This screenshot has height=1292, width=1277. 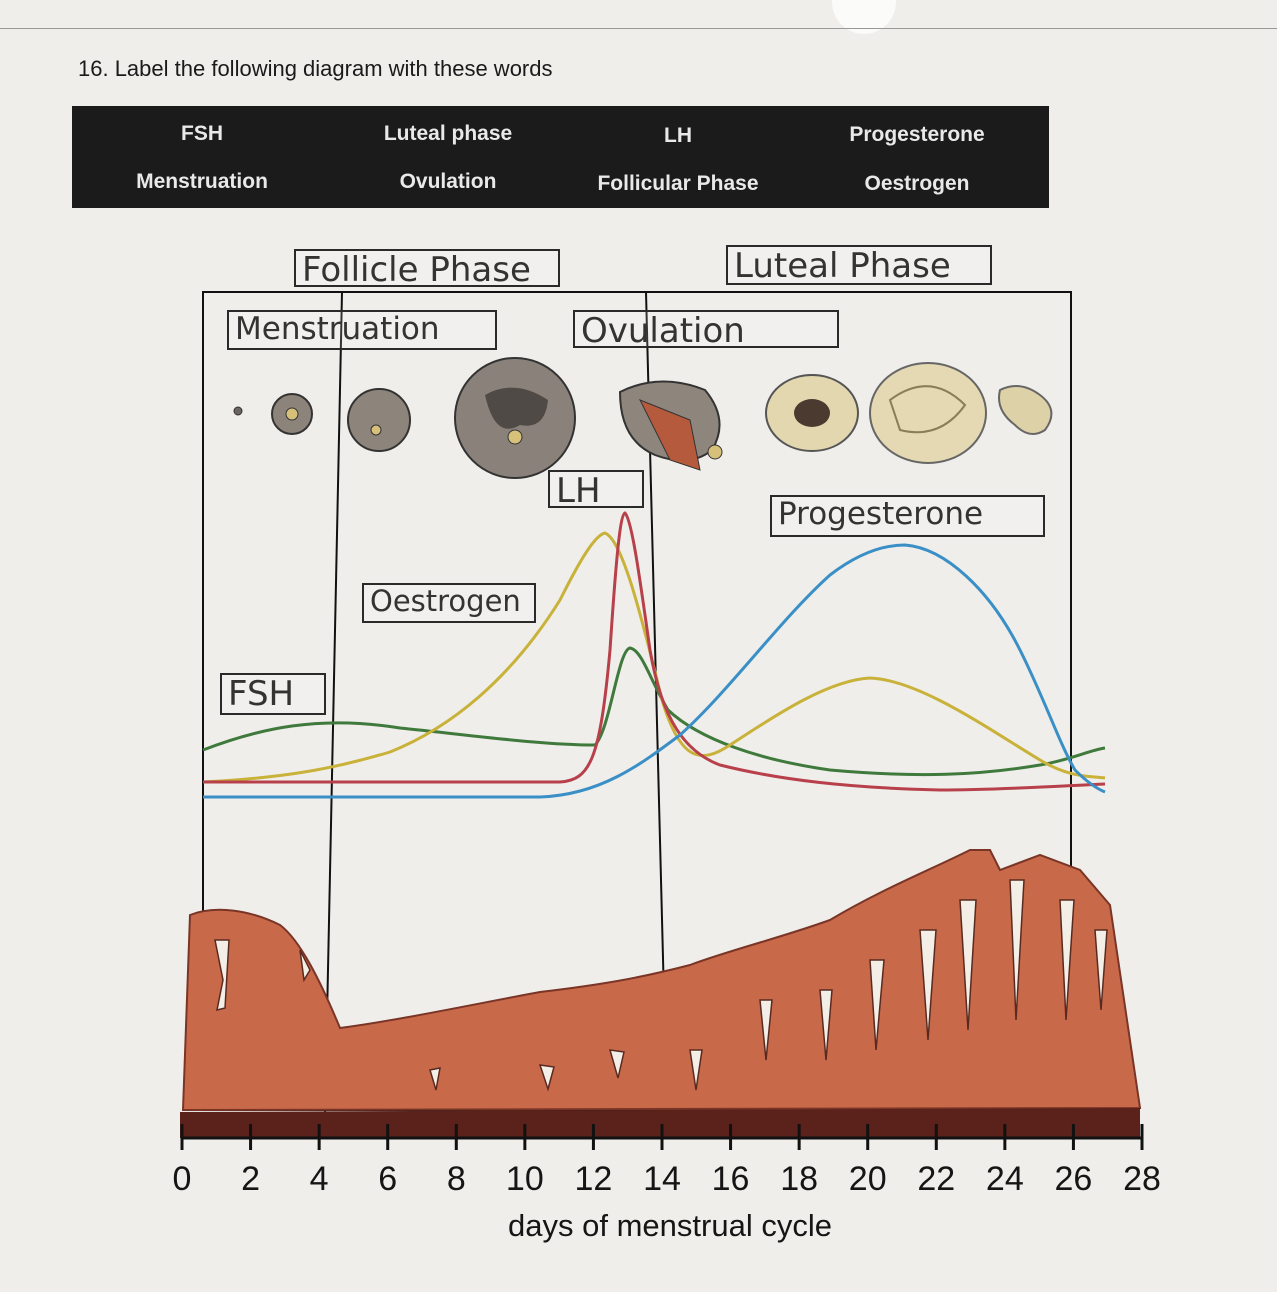 What do you see at coordinates (448, 133) in the screenshot?
I see `word-luteal-phase: Luteal phase` at bounding box center [448, 133].